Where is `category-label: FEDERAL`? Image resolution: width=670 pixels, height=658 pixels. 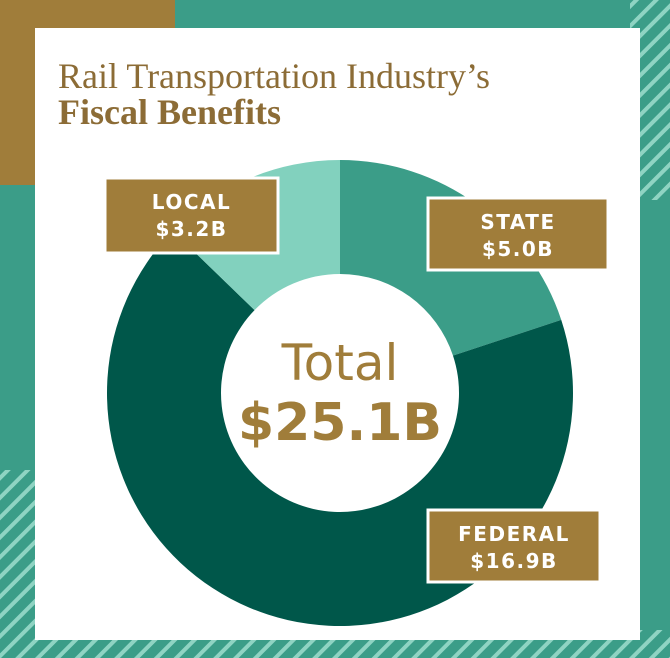 category-label: FEDERAL is located at coordinates (514, 534).